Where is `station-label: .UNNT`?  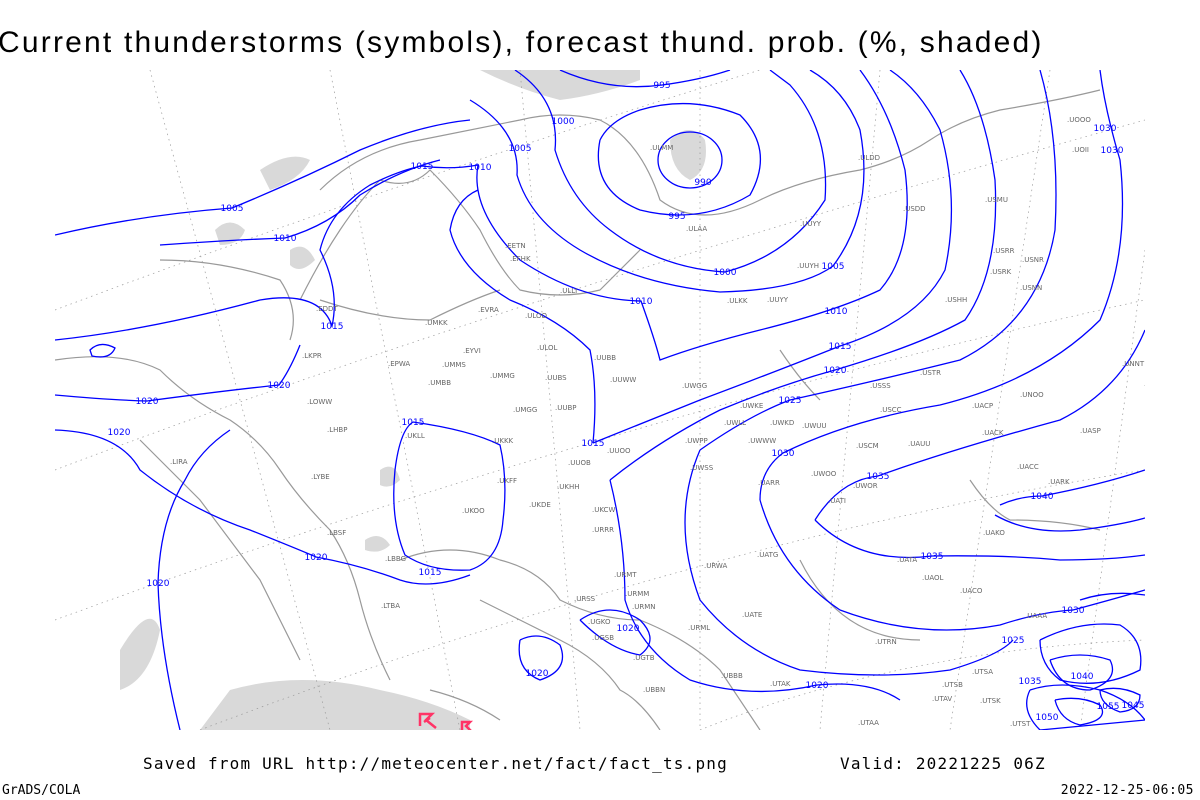
station-label: .UNNT is located at coordinates (1133, 364).